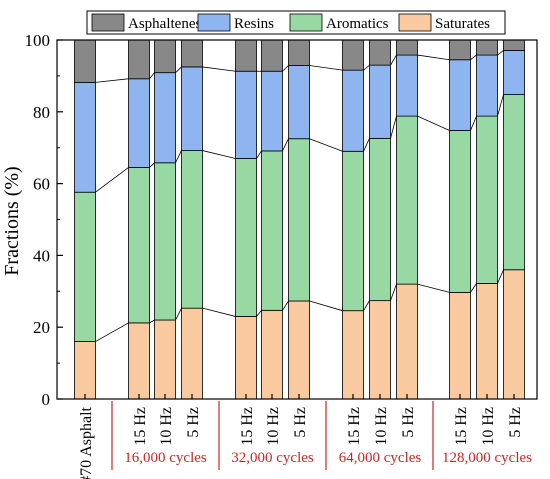 The image size is (550, 479). Describe the element at coordinates (165, 458) in the screenshot. I see `group-label: 16,000 cycles` at that location.